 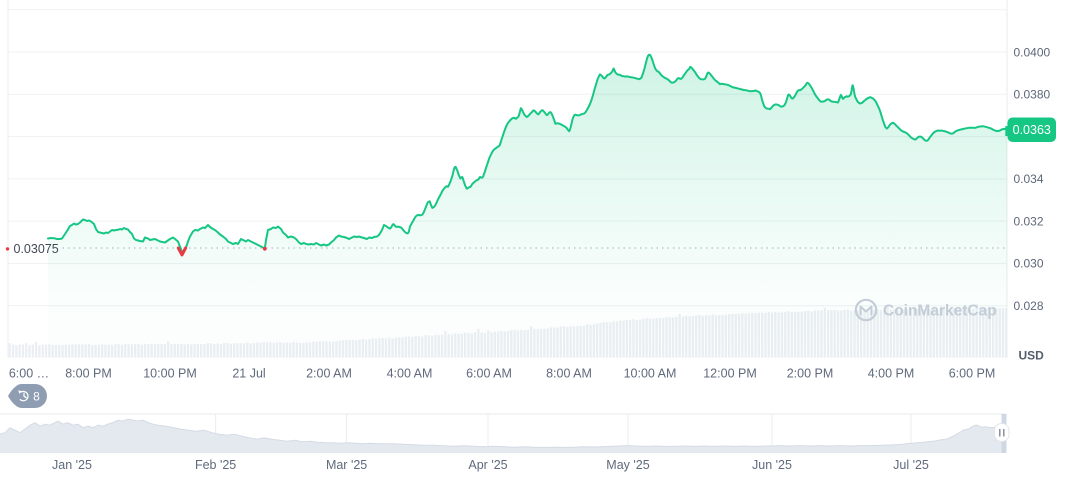 I want to click on svg-text: 6:00 PM, so click(x=972, y=373).